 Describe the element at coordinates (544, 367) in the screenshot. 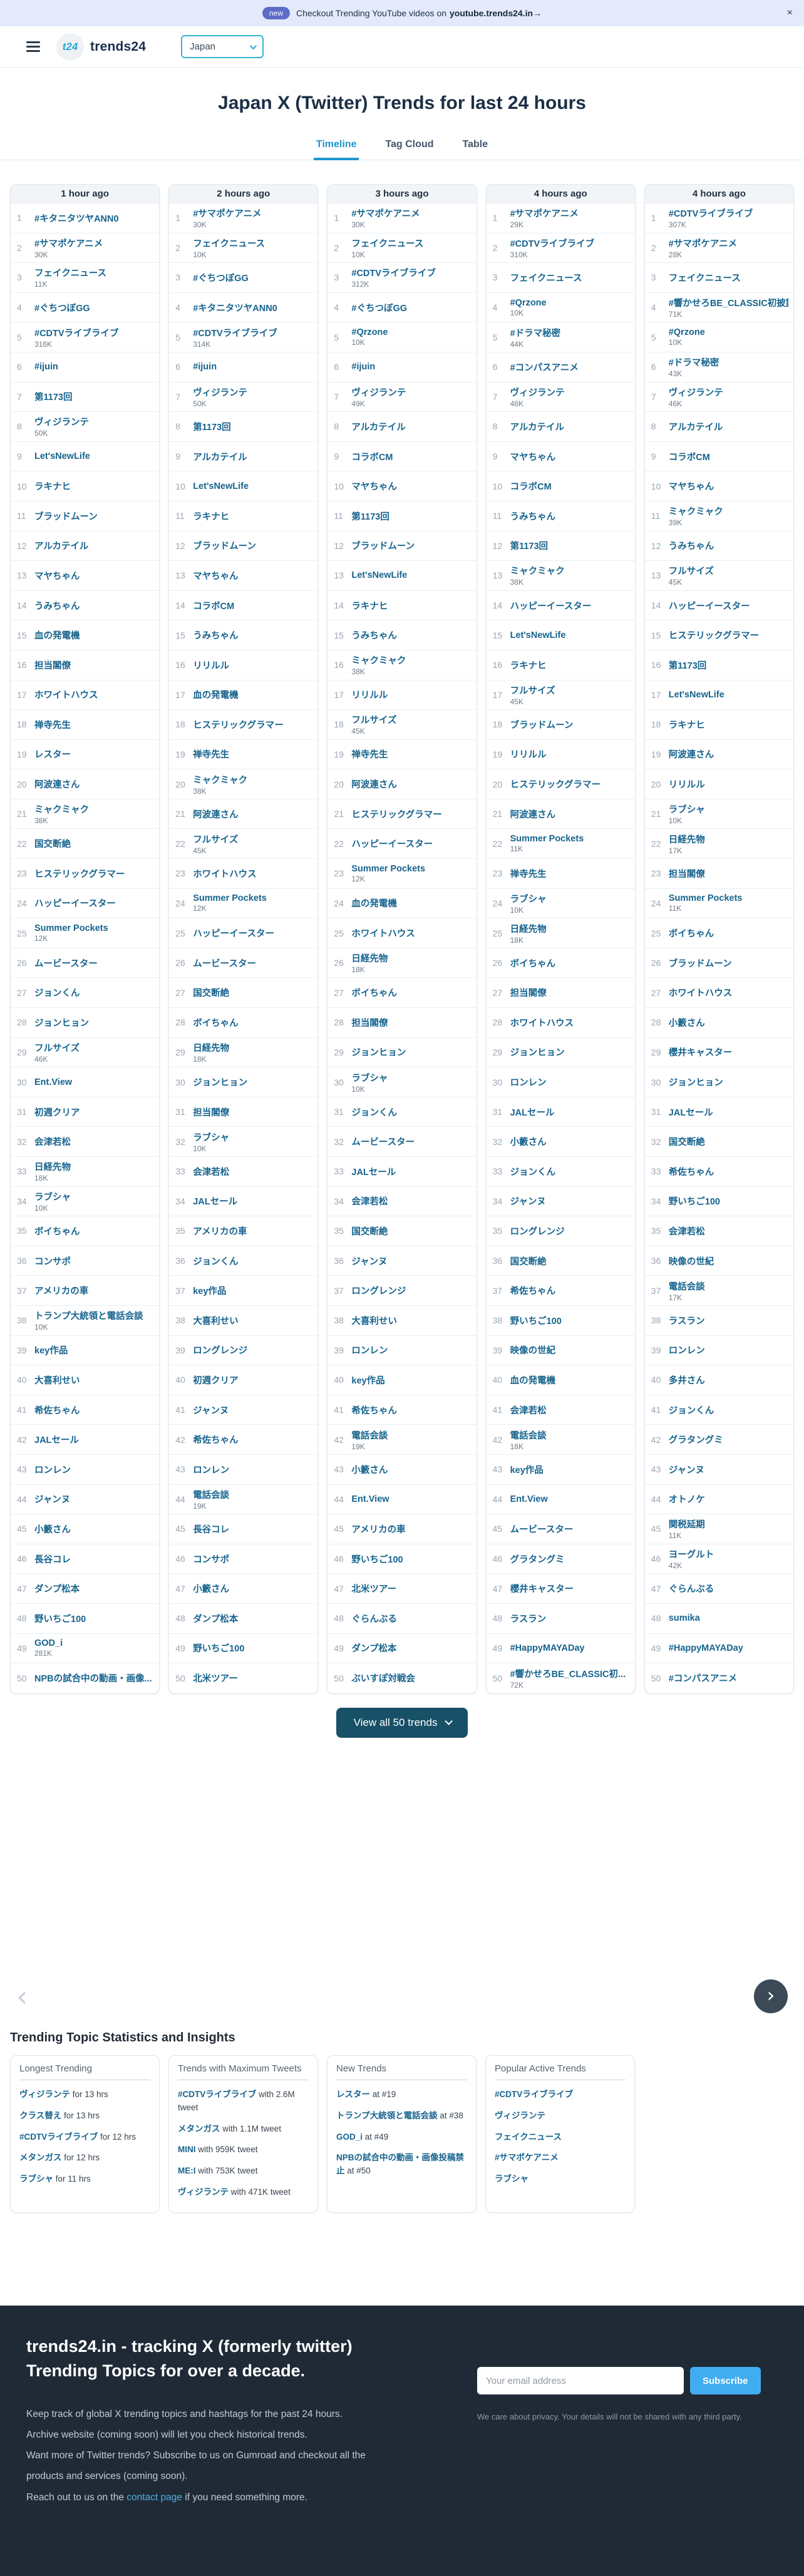

I see `trend-link: #コンパスアニメ` at that location.